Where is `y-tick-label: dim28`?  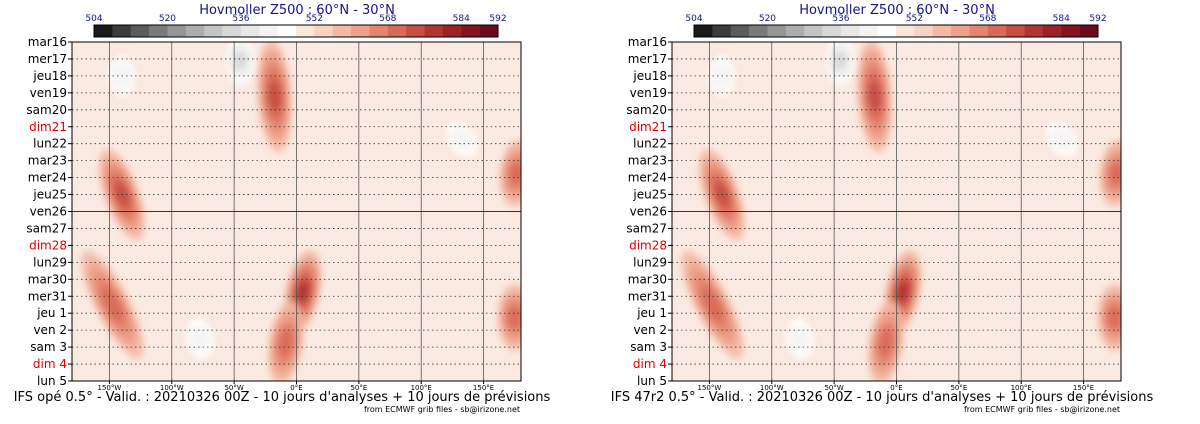
y-tick-label: dim28 is located at coordinates (648, 245).